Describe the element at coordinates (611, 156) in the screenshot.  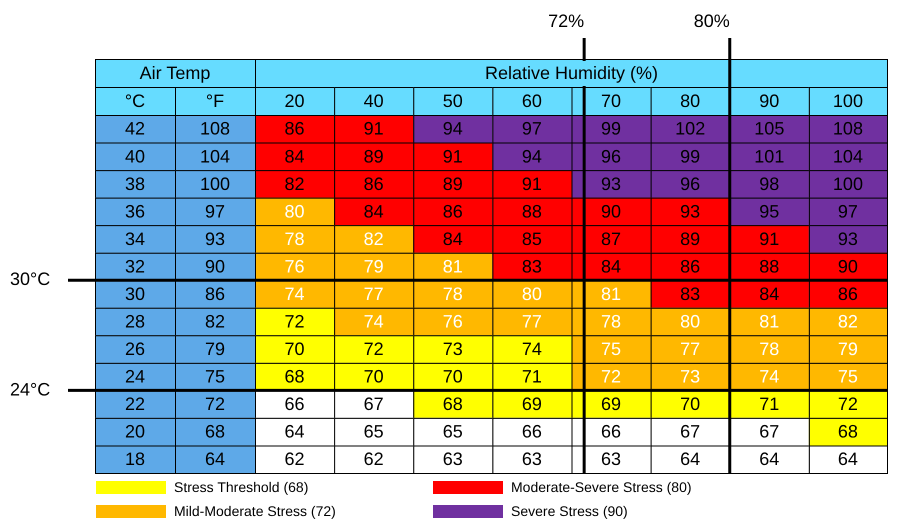
I see `data-label: 96` at that location.